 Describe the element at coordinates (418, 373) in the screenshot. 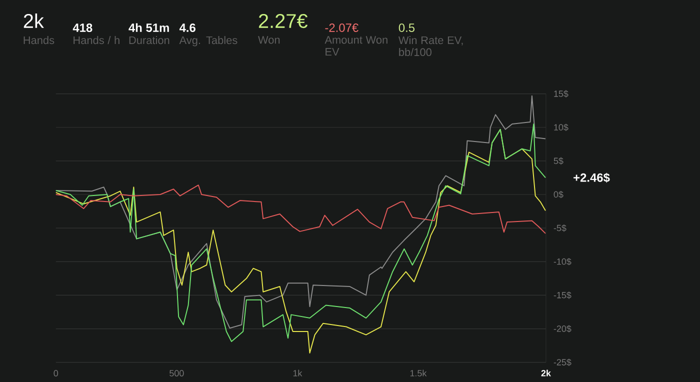

I see `x-tick-label: 1.5k` at that location.